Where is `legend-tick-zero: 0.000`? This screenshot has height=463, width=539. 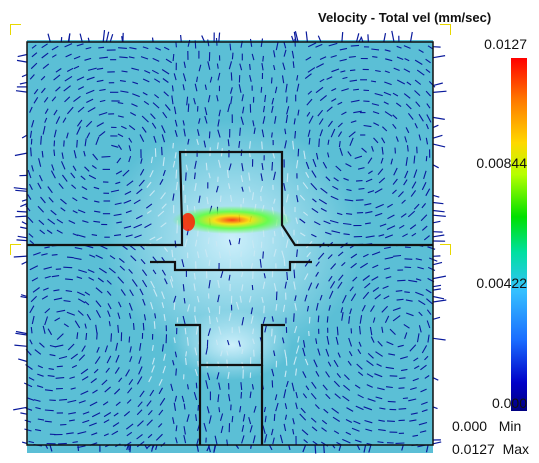
legend-tick-zero: 0.000 is located at coordinates (509, 403).